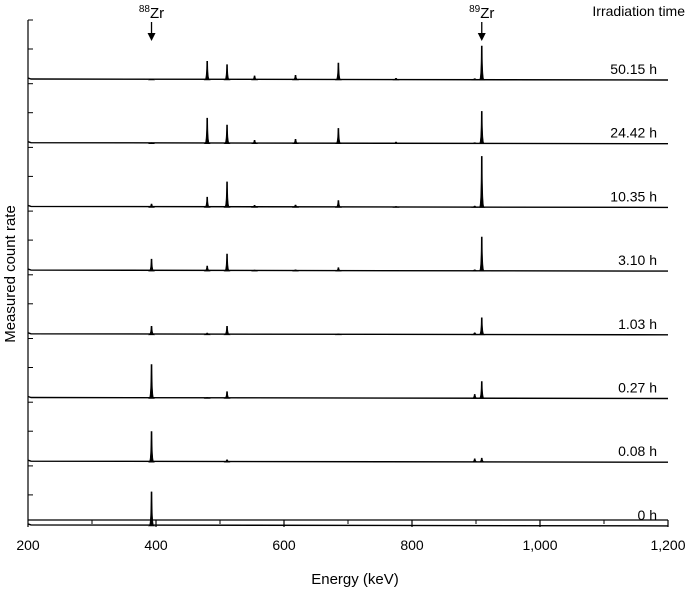  What do you see at coordinates (348, 382) in the screenshot?
I see `spectrum-0-27-h: 0.27 h` at bounding box center [348, 382].